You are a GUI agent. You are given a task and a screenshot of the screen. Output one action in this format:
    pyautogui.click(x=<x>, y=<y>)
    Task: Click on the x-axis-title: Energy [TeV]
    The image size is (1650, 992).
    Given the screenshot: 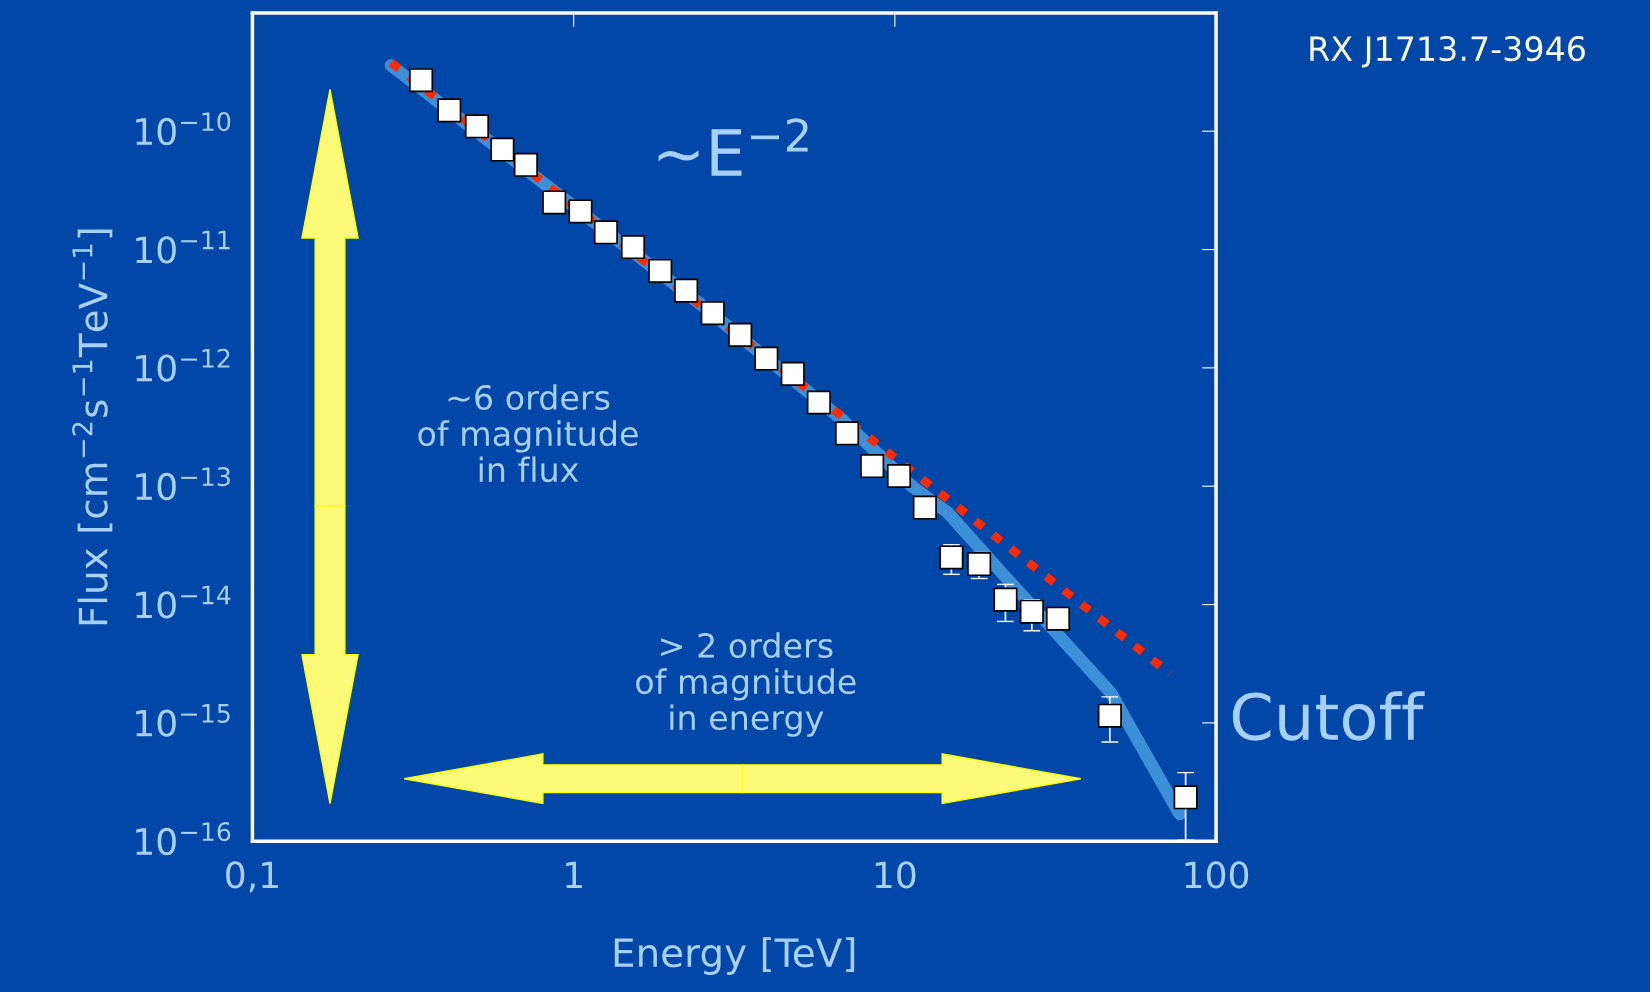 What is the action you would take?
    pyautogui.click(x=734, y=956)
    